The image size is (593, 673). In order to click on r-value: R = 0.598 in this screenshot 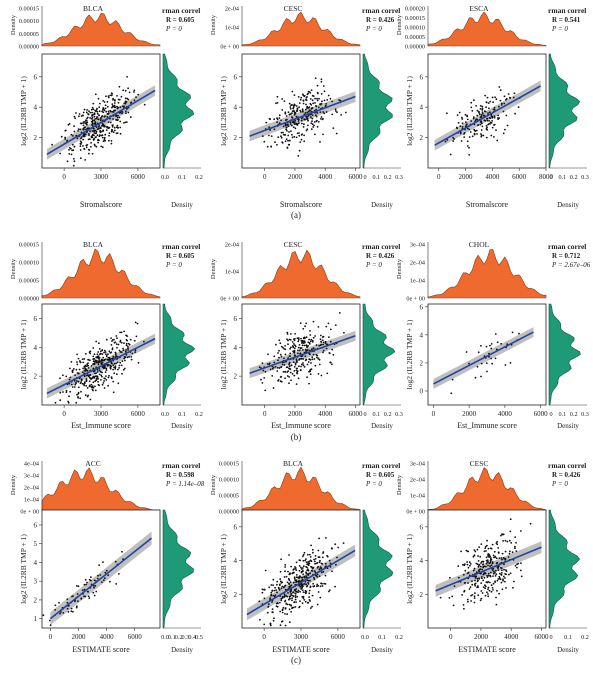, I will do `click(180, 475)`.